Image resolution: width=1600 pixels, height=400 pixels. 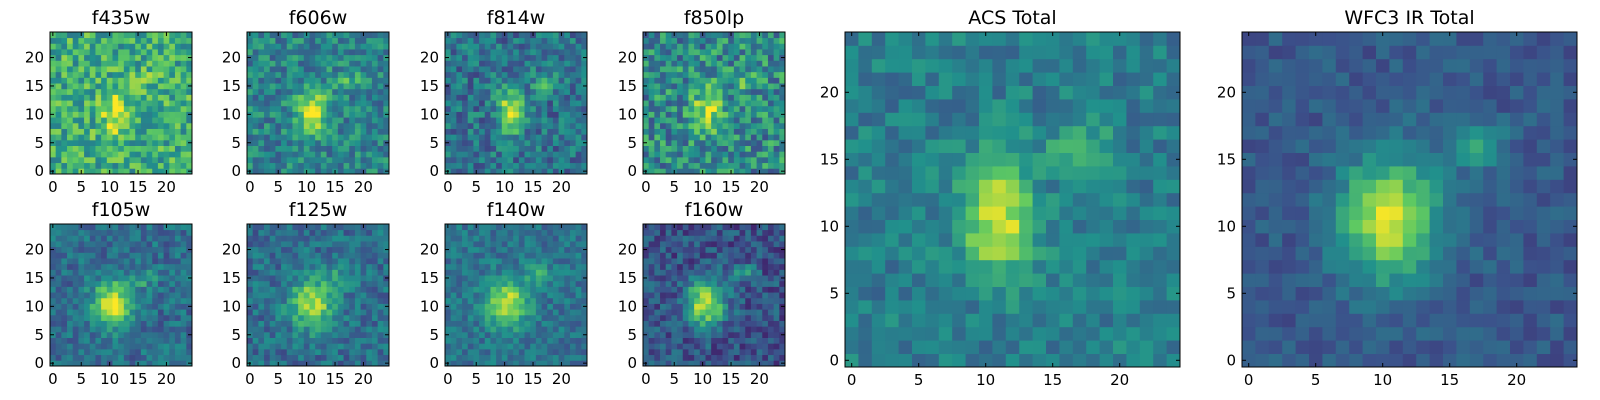 What do you see at coordinates (627, 114) in the screenshot?
I see `y-tick-label: 10` at bounding box center [627, 114].